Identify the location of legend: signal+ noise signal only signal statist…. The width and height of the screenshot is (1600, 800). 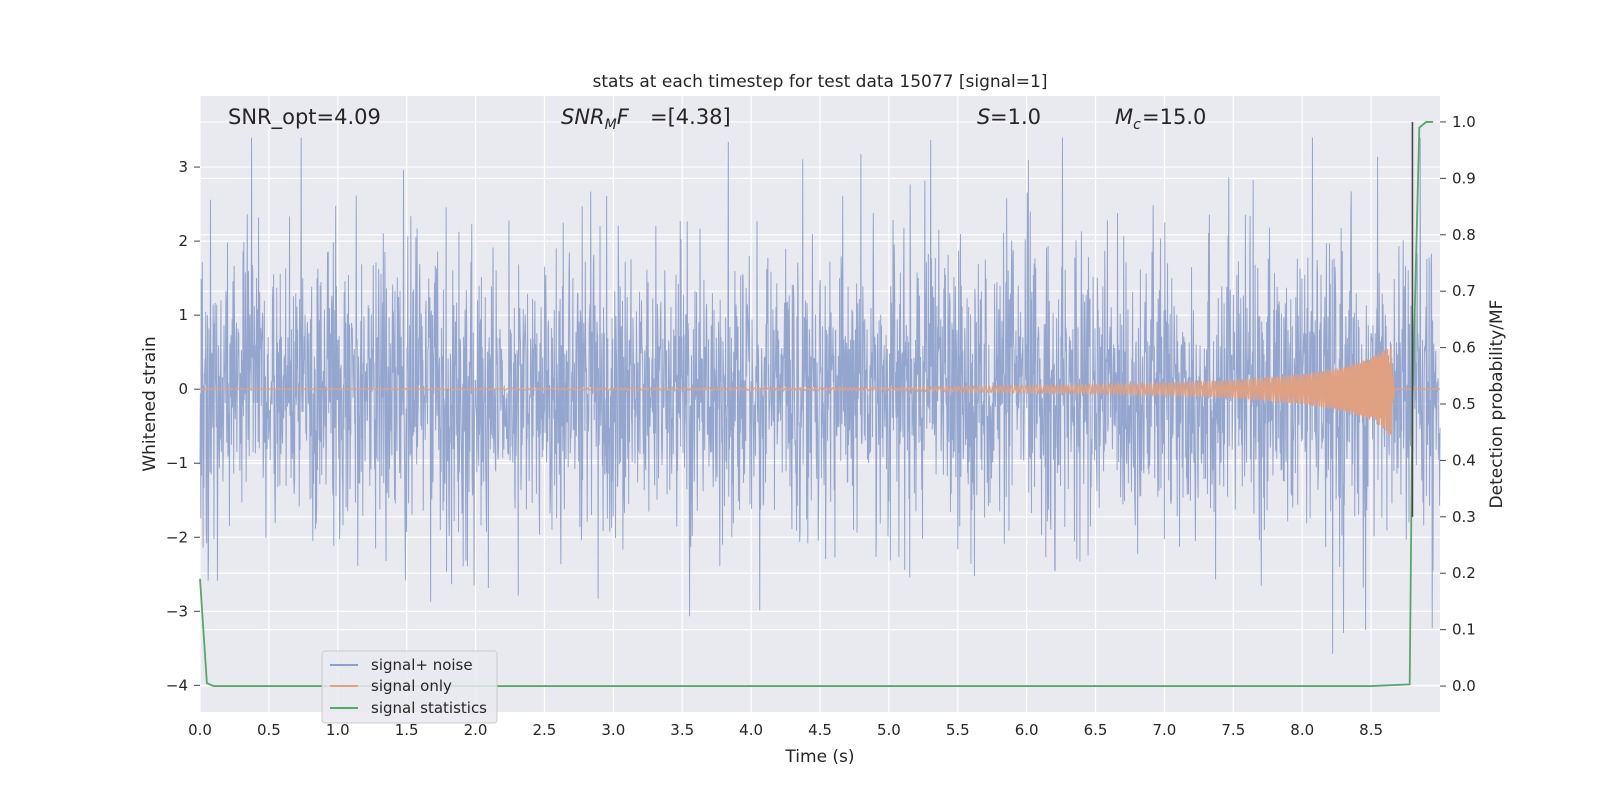
(409, 687).